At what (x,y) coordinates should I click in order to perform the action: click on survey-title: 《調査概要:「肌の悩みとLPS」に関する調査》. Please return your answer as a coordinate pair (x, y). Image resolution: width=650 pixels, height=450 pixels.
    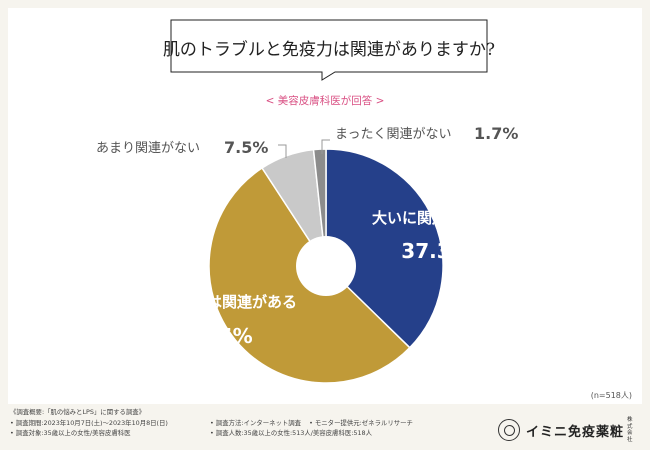
    Looking at the image, I should click on (78, 412).